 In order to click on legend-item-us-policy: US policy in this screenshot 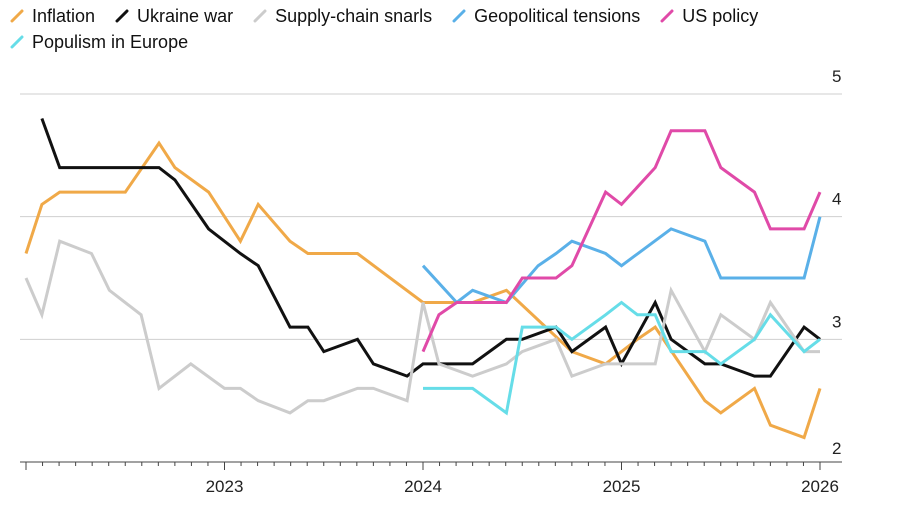, I will do `click(709, 16)`.